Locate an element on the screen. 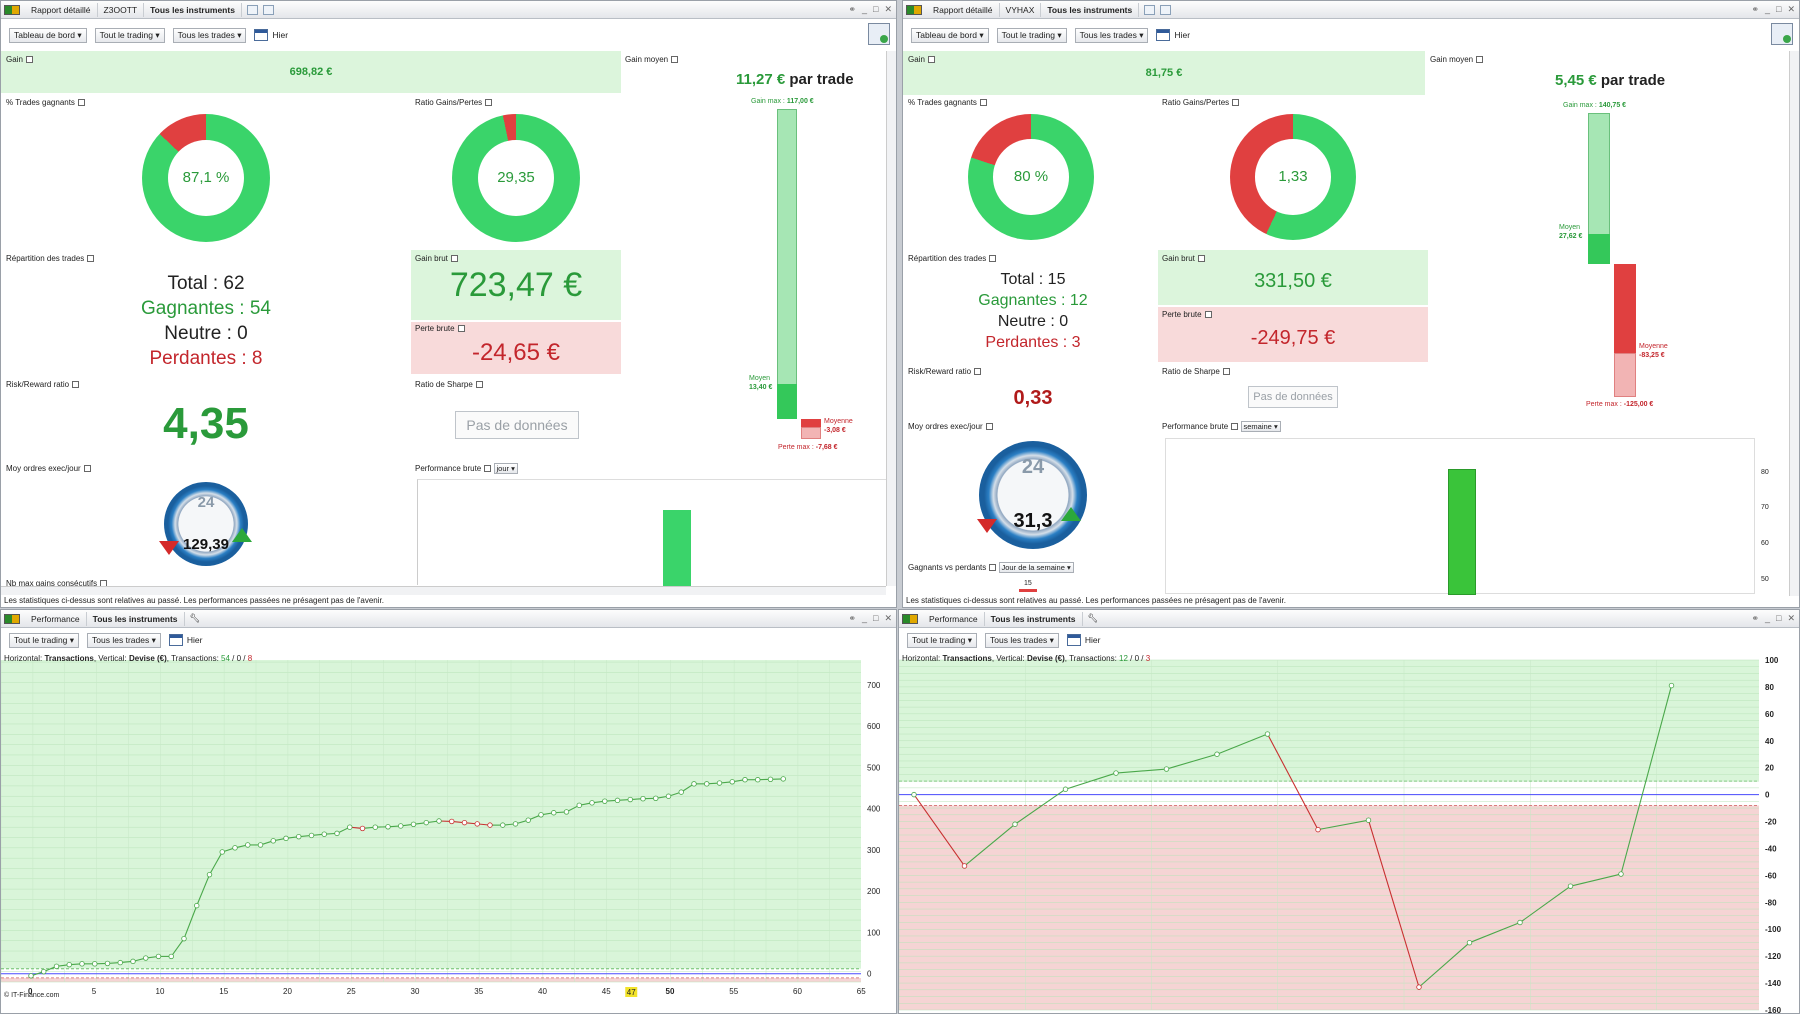 The width and height of the screenshot is (1800, 1014). trades-gagnants-label-text: % Trades gagnants is located at coordinates (40, 102).